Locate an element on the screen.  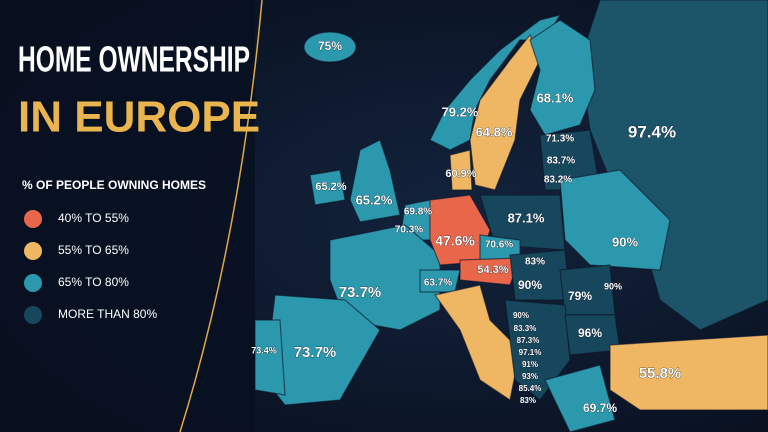
map-label: 91% is located at coordinates (530, 364).